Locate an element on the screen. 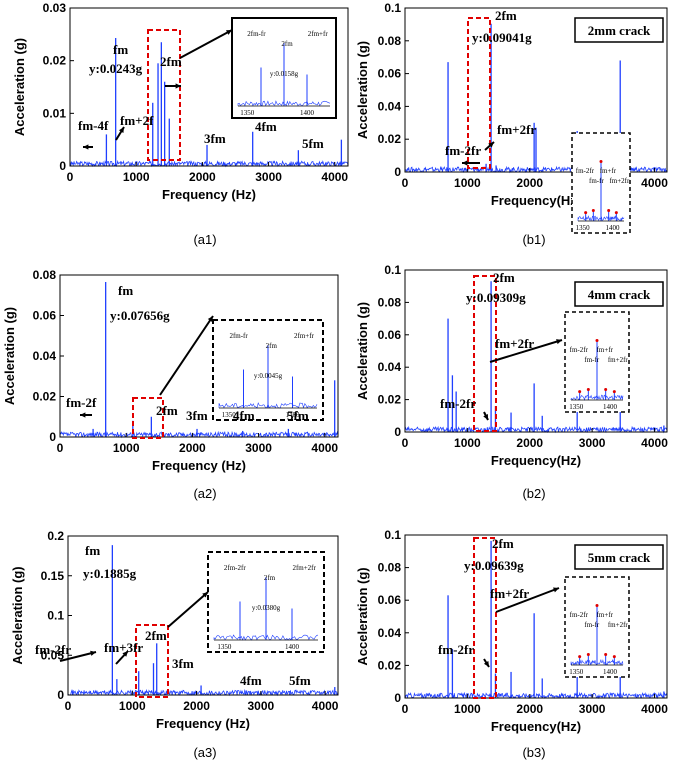 The image size is (685, 767). inset-annotation: fm+2fr is located at coordinates (618, 360).